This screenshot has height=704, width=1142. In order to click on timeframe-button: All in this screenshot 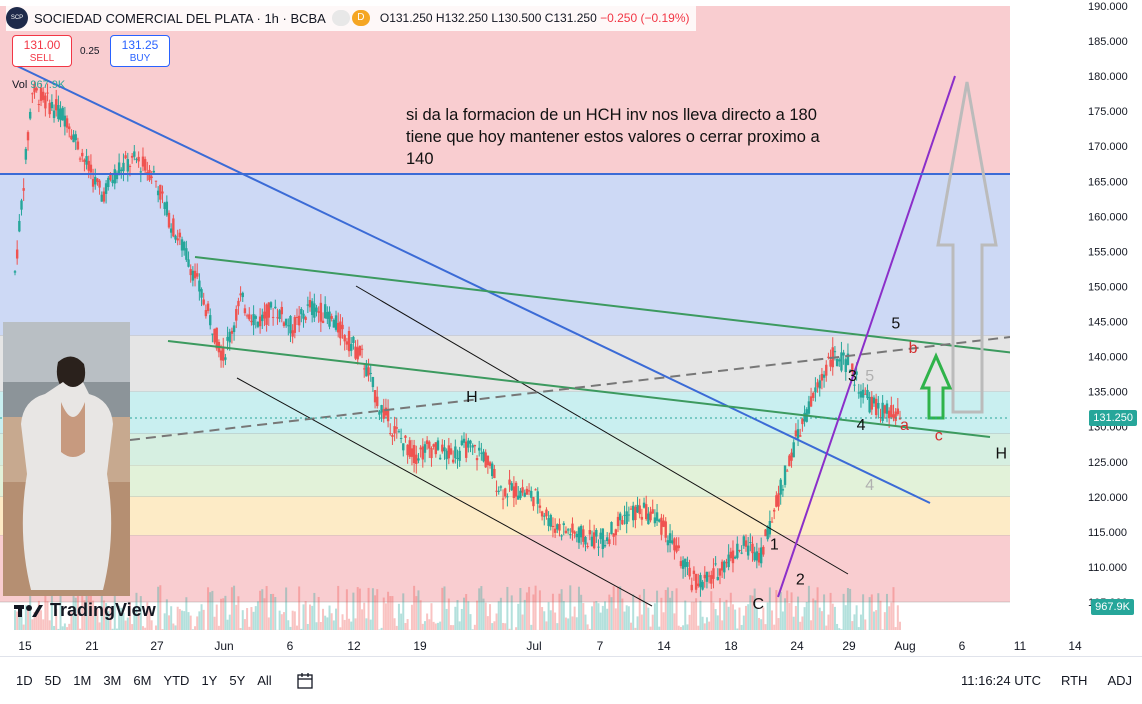, I will do `click(264, 680)`.